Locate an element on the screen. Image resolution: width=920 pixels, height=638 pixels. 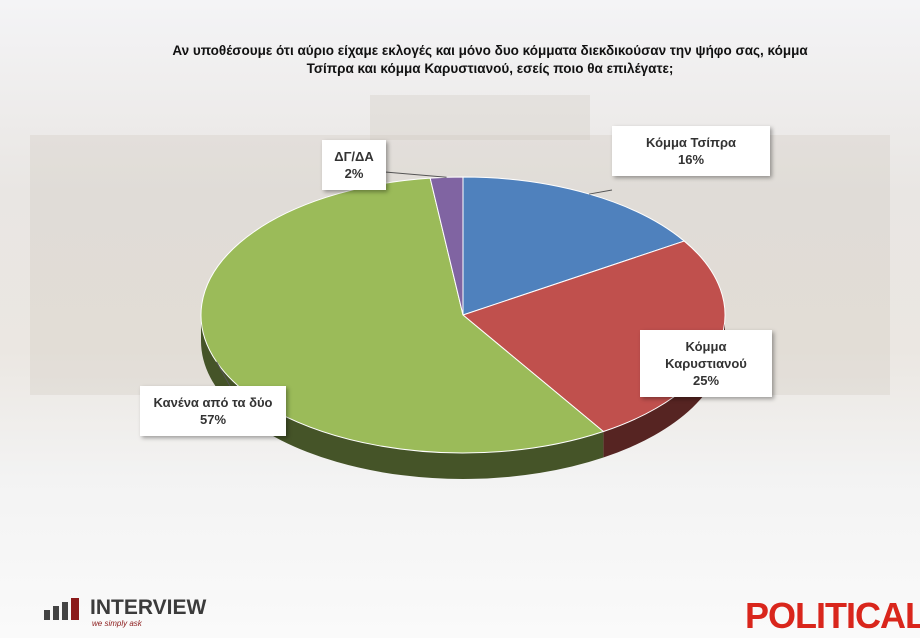
data-label: Κανένα από τα δύο 57% is located at coordinates (213, 411).